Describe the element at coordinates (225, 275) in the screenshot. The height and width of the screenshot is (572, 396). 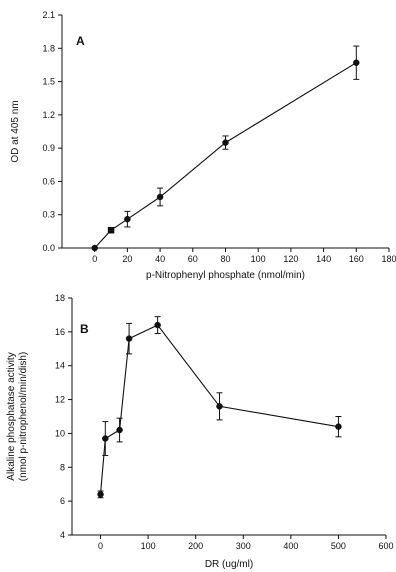
I see `x-axis-label: p-Nitrophenyl phosphate (nmol/min)` at that location.